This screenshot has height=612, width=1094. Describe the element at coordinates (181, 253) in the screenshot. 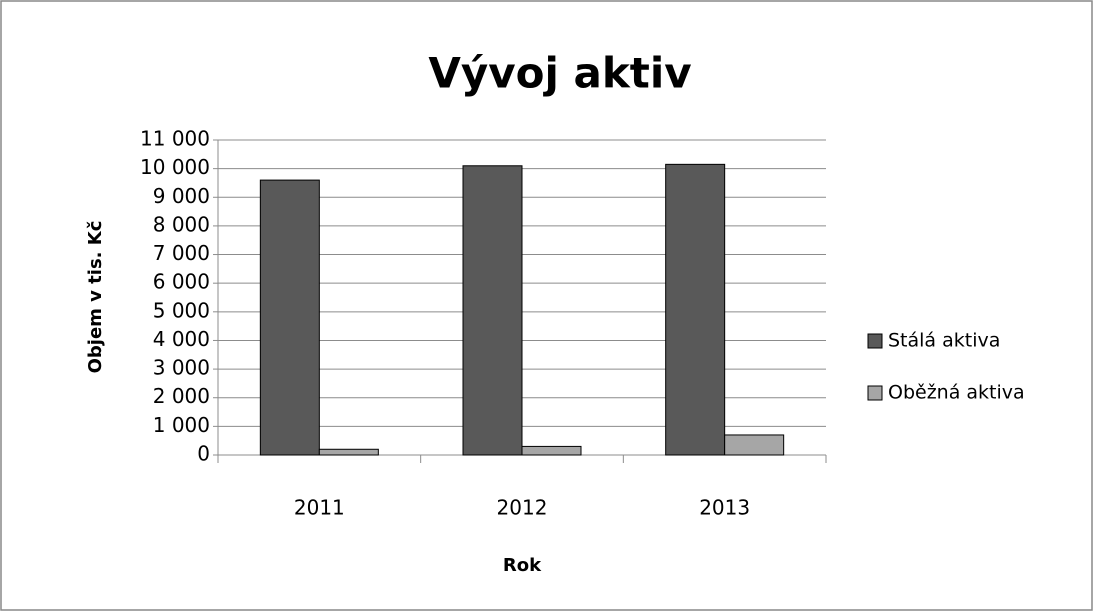

I see `y-tick-label: 7 000` at that location.